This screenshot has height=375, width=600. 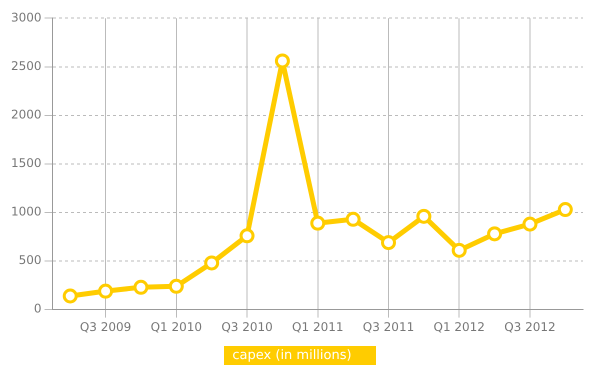 What do you see at coordinates (106, 327) in the screenshot?
I see `x-tick-label: Q3 2009` at bounding box center [106, 327].